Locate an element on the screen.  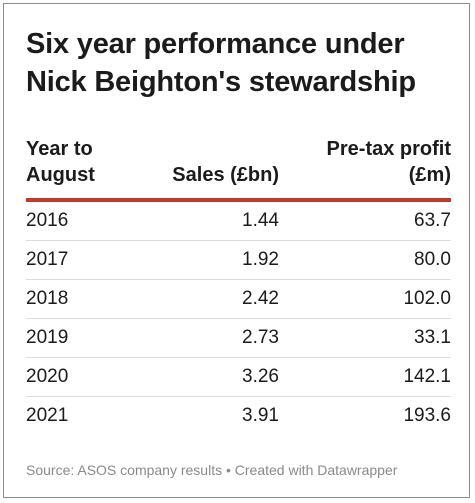
table-row: 2018 2.42 102.0 is located at coordinates (238, 299).